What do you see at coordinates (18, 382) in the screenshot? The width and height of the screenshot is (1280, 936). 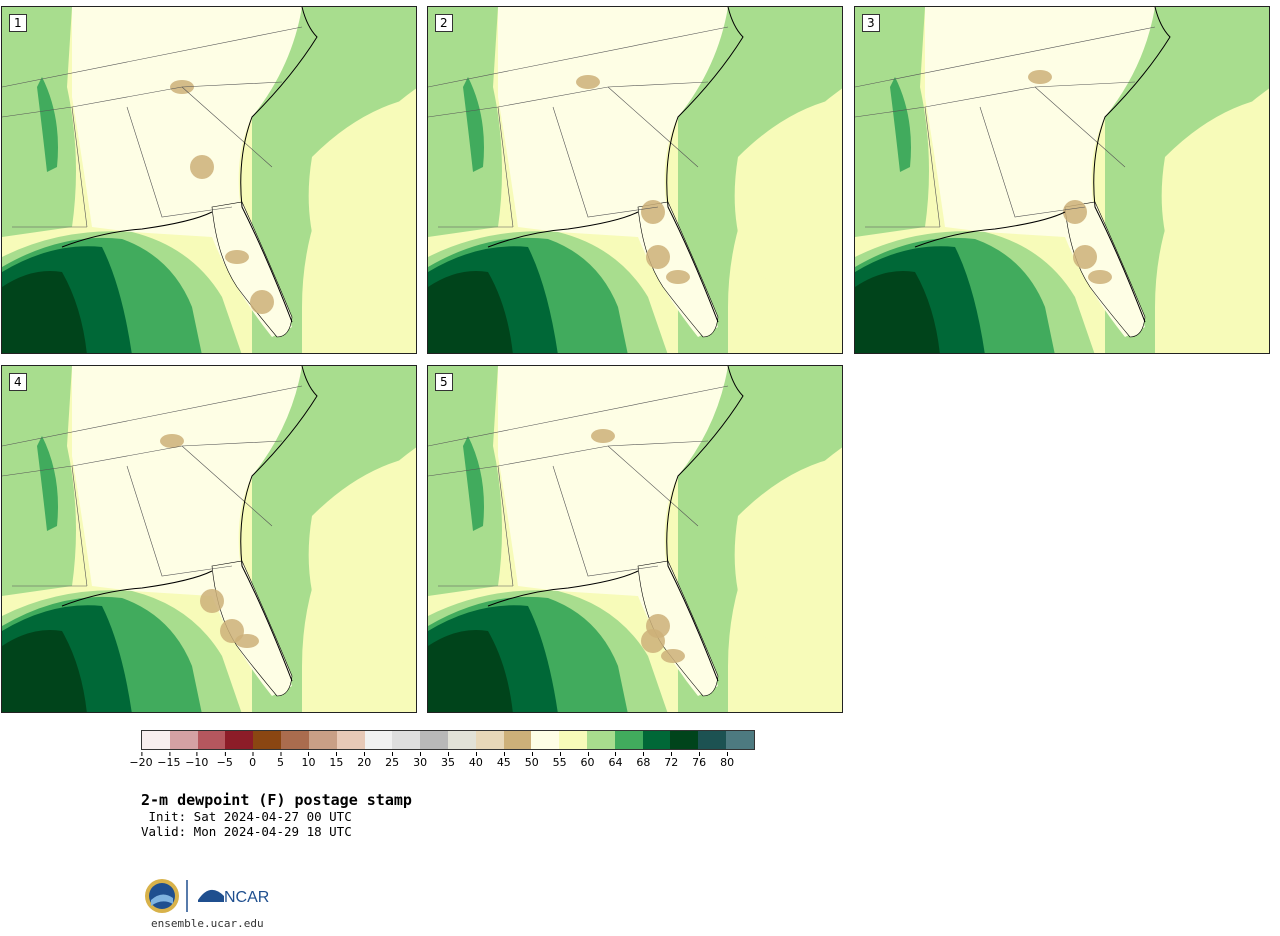 I see `panel-label: 4` at bounding box center [18, 382].